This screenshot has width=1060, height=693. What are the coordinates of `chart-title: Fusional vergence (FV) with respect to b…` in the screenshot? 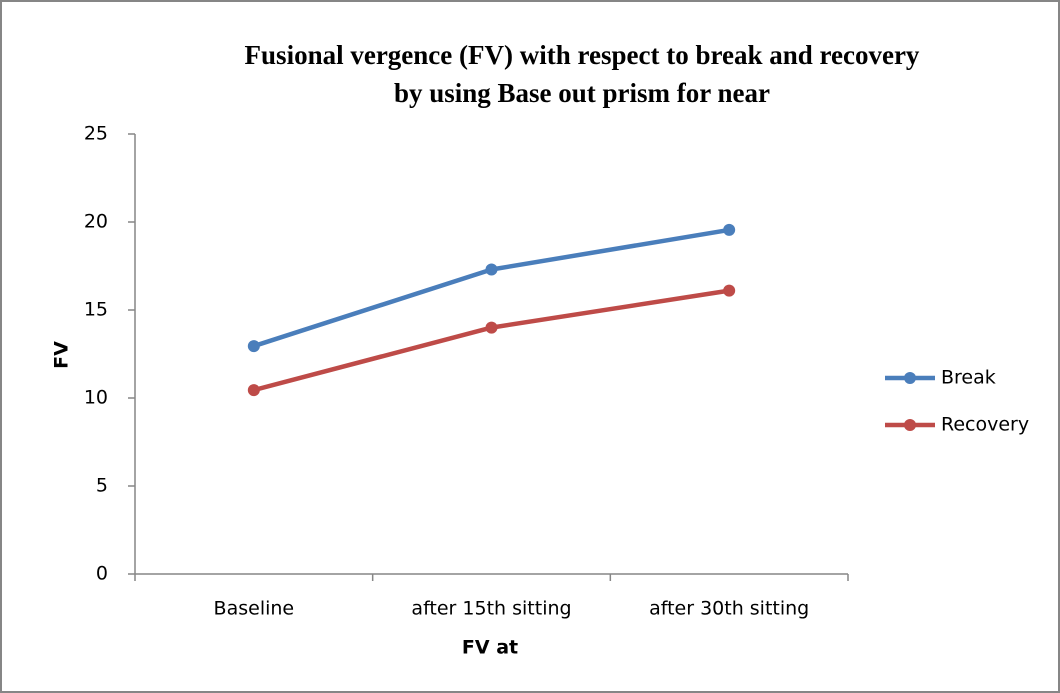 It's located at (582, 55).